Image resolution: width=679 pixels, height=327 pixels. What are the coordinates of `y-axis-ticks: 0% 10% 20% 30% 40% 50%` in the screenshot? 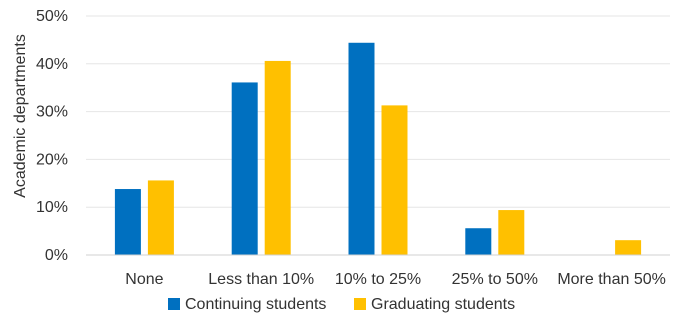 It's located at (52, 136).